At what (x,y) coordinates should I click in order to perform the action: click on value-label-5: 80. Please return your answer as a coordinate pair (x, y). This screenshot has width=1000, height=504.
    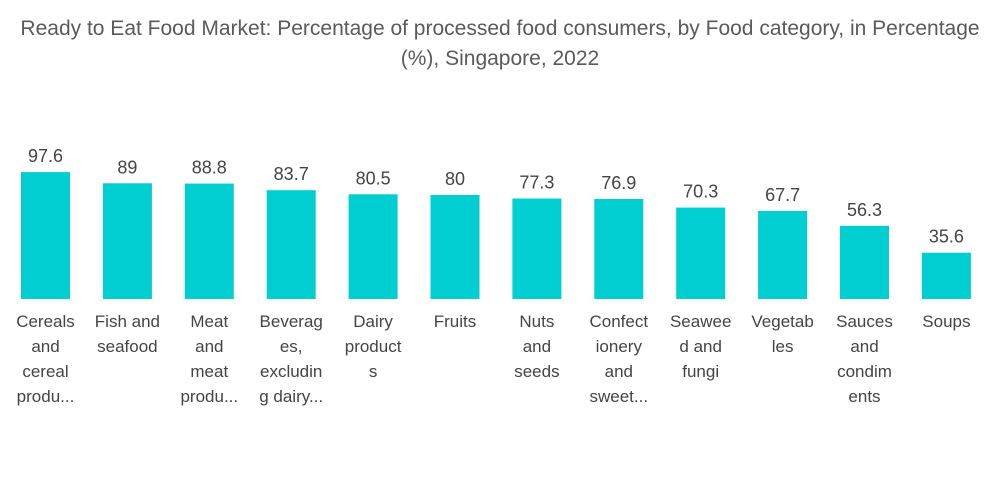
    Looking at the image, I should click on (455, 179).